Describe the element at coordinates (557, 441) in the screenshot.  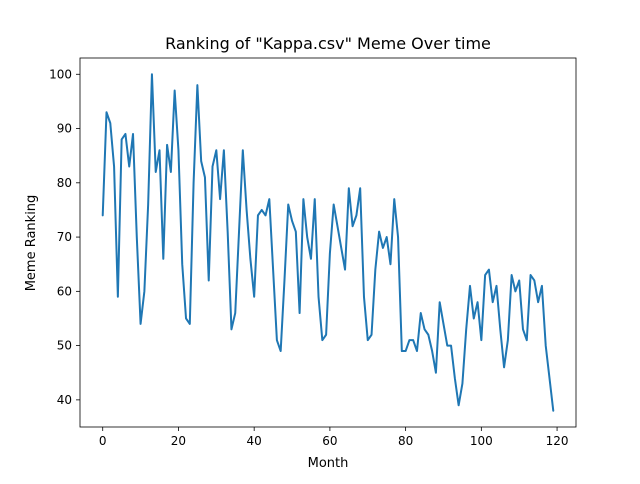
I see `x-tick-label: 120` at that location.